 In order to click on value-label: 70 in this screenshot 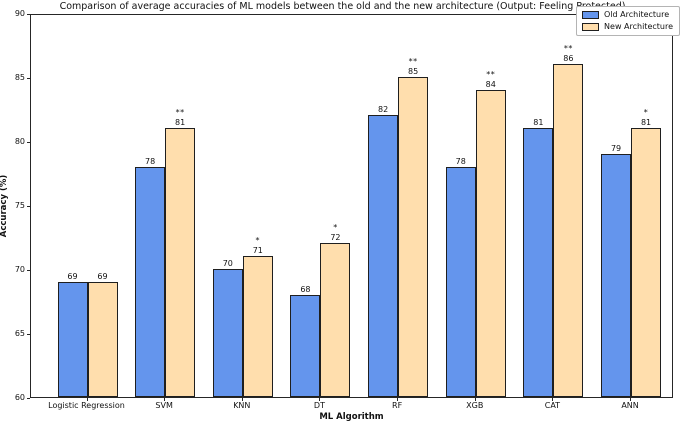, I will do `click(227, 263)`.